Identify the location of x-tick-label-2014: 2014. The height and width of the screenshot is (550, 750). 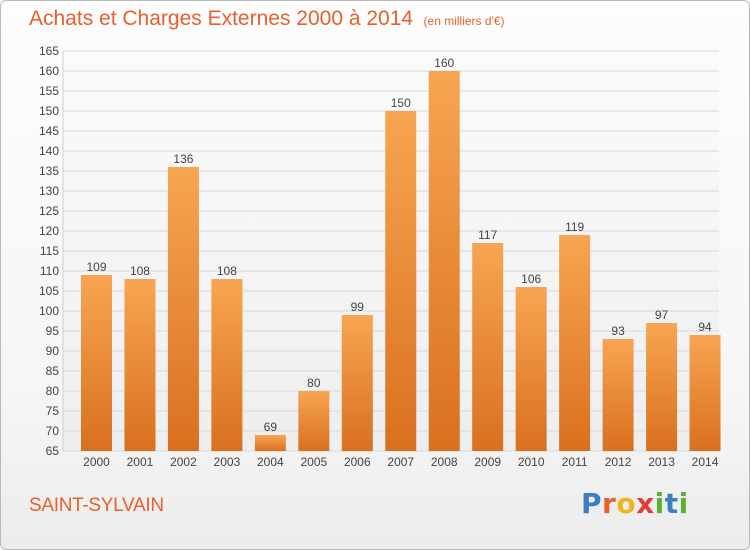
(705, 462).